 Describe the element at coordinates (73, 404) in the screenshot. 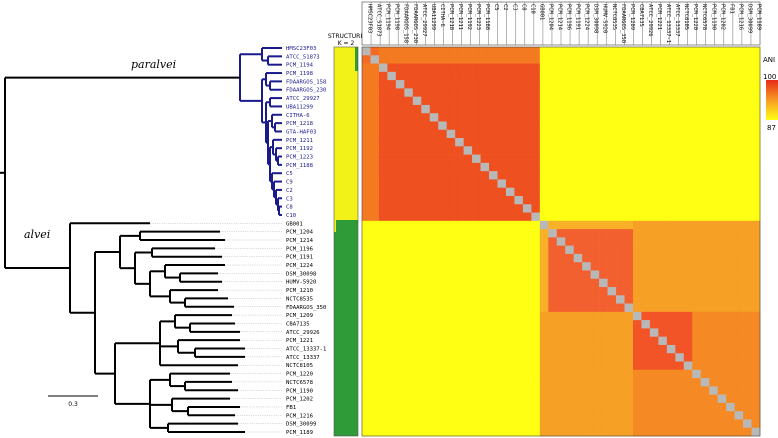

I see `scale-bar-label: 0.3` at that location.